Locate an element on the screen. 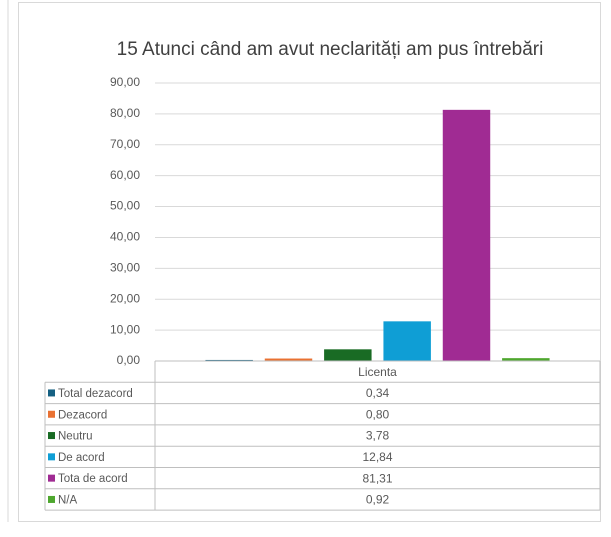 The height and width of the screenshot is (537, 611). legend-label: De acord is located at coordinates (81, 458).